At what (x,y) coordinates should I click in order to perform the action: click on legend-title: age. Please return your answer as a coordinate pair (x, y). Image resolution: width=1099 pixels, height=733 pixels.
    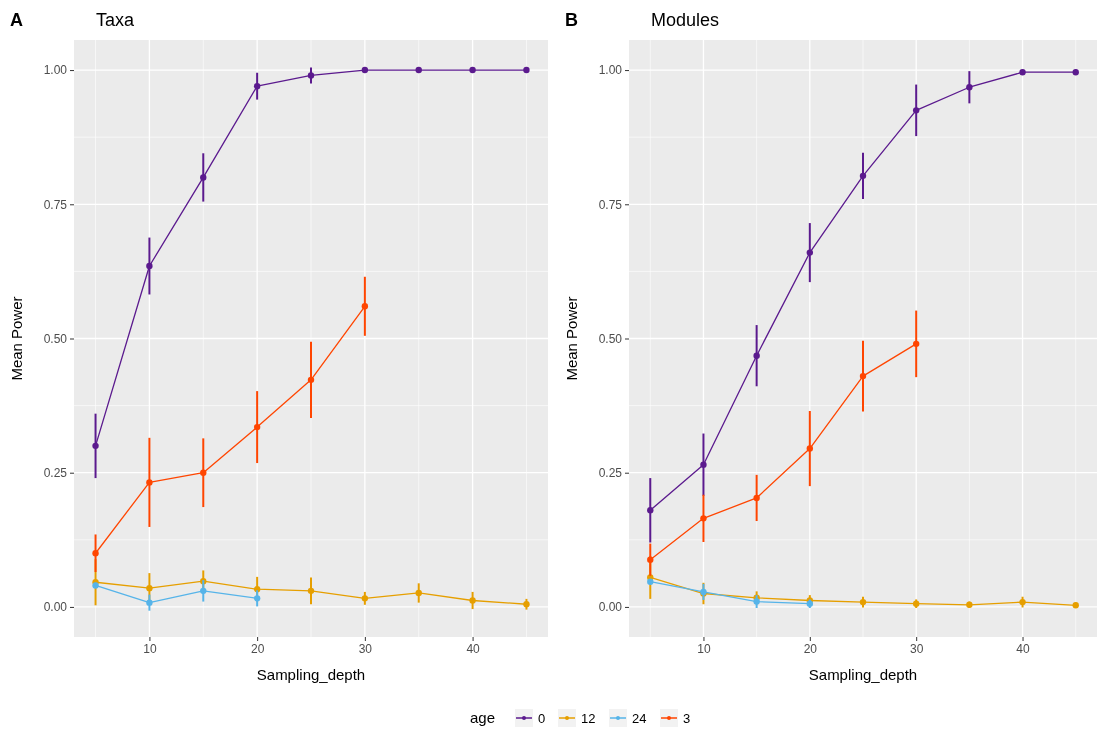
    Looking at the image, I should click on (483, 717).